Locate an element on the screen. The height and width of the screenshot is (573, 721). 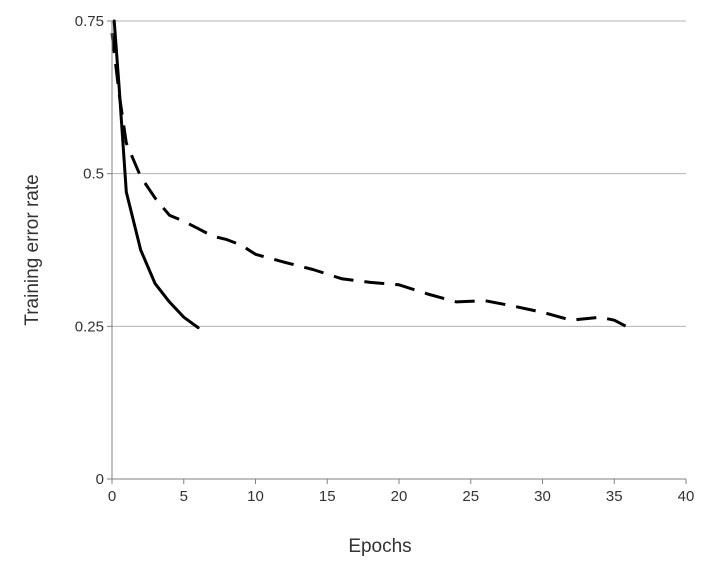
x-tick-label-0: 0 is located at coordinates (112, 496).